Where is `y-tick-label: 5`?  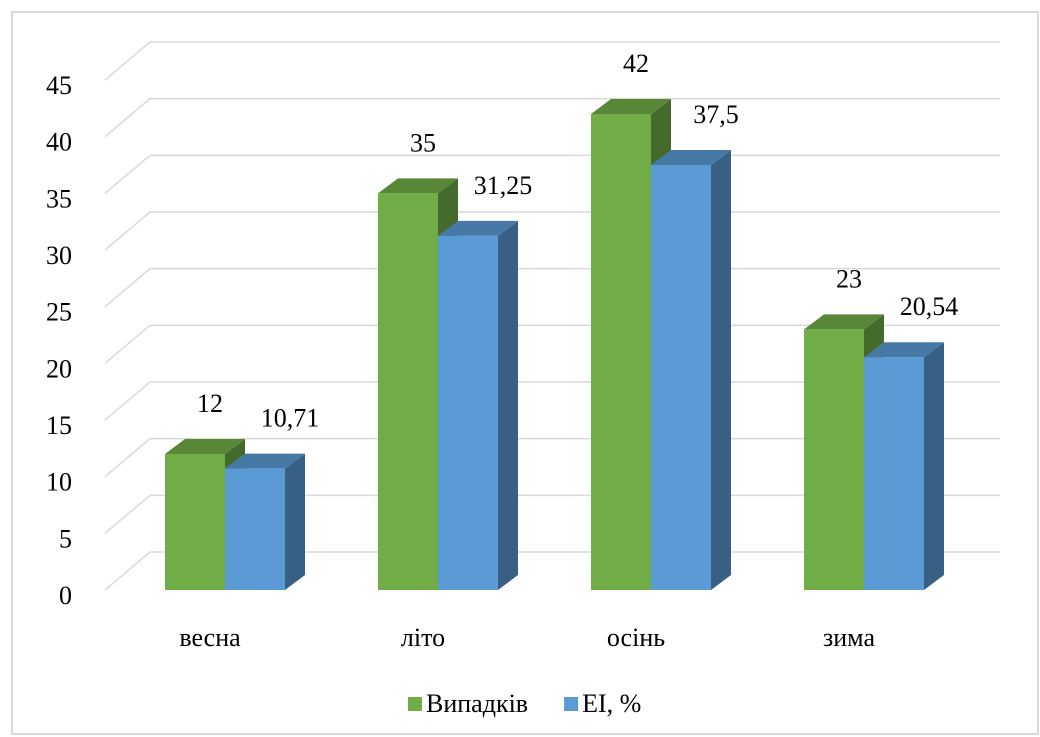
y-tick-label: 5 is located at coordinates (65, 538).